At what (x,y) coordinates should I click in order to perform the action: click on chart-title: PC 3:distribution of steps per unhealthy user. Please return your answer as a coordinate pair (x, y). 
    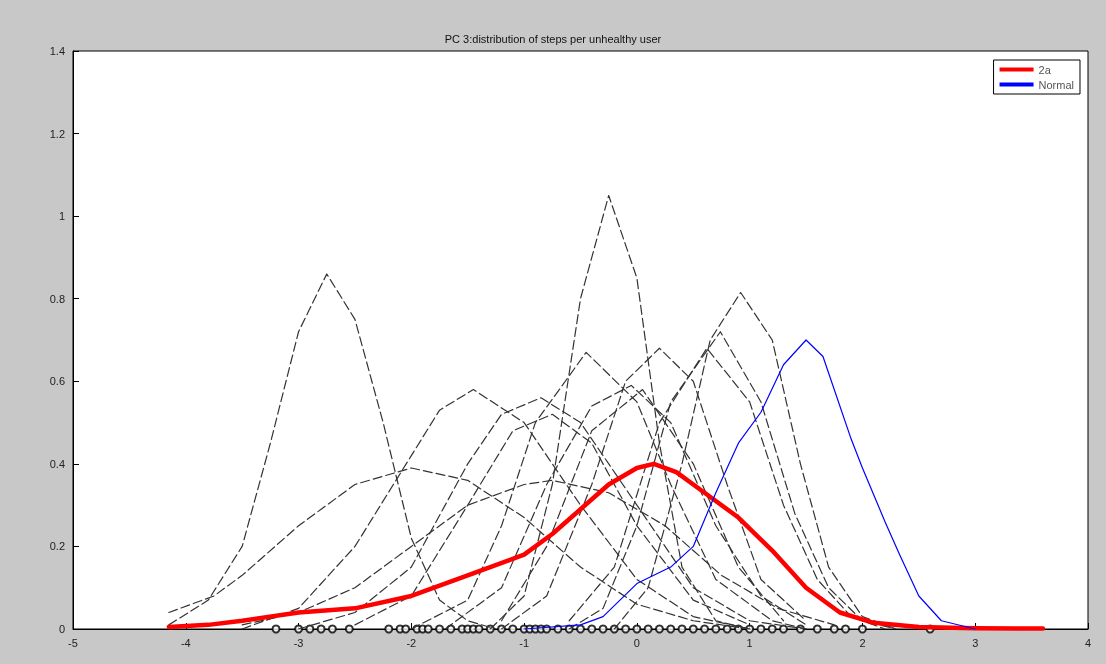
    Looking at the image, I should click on (553, 38).